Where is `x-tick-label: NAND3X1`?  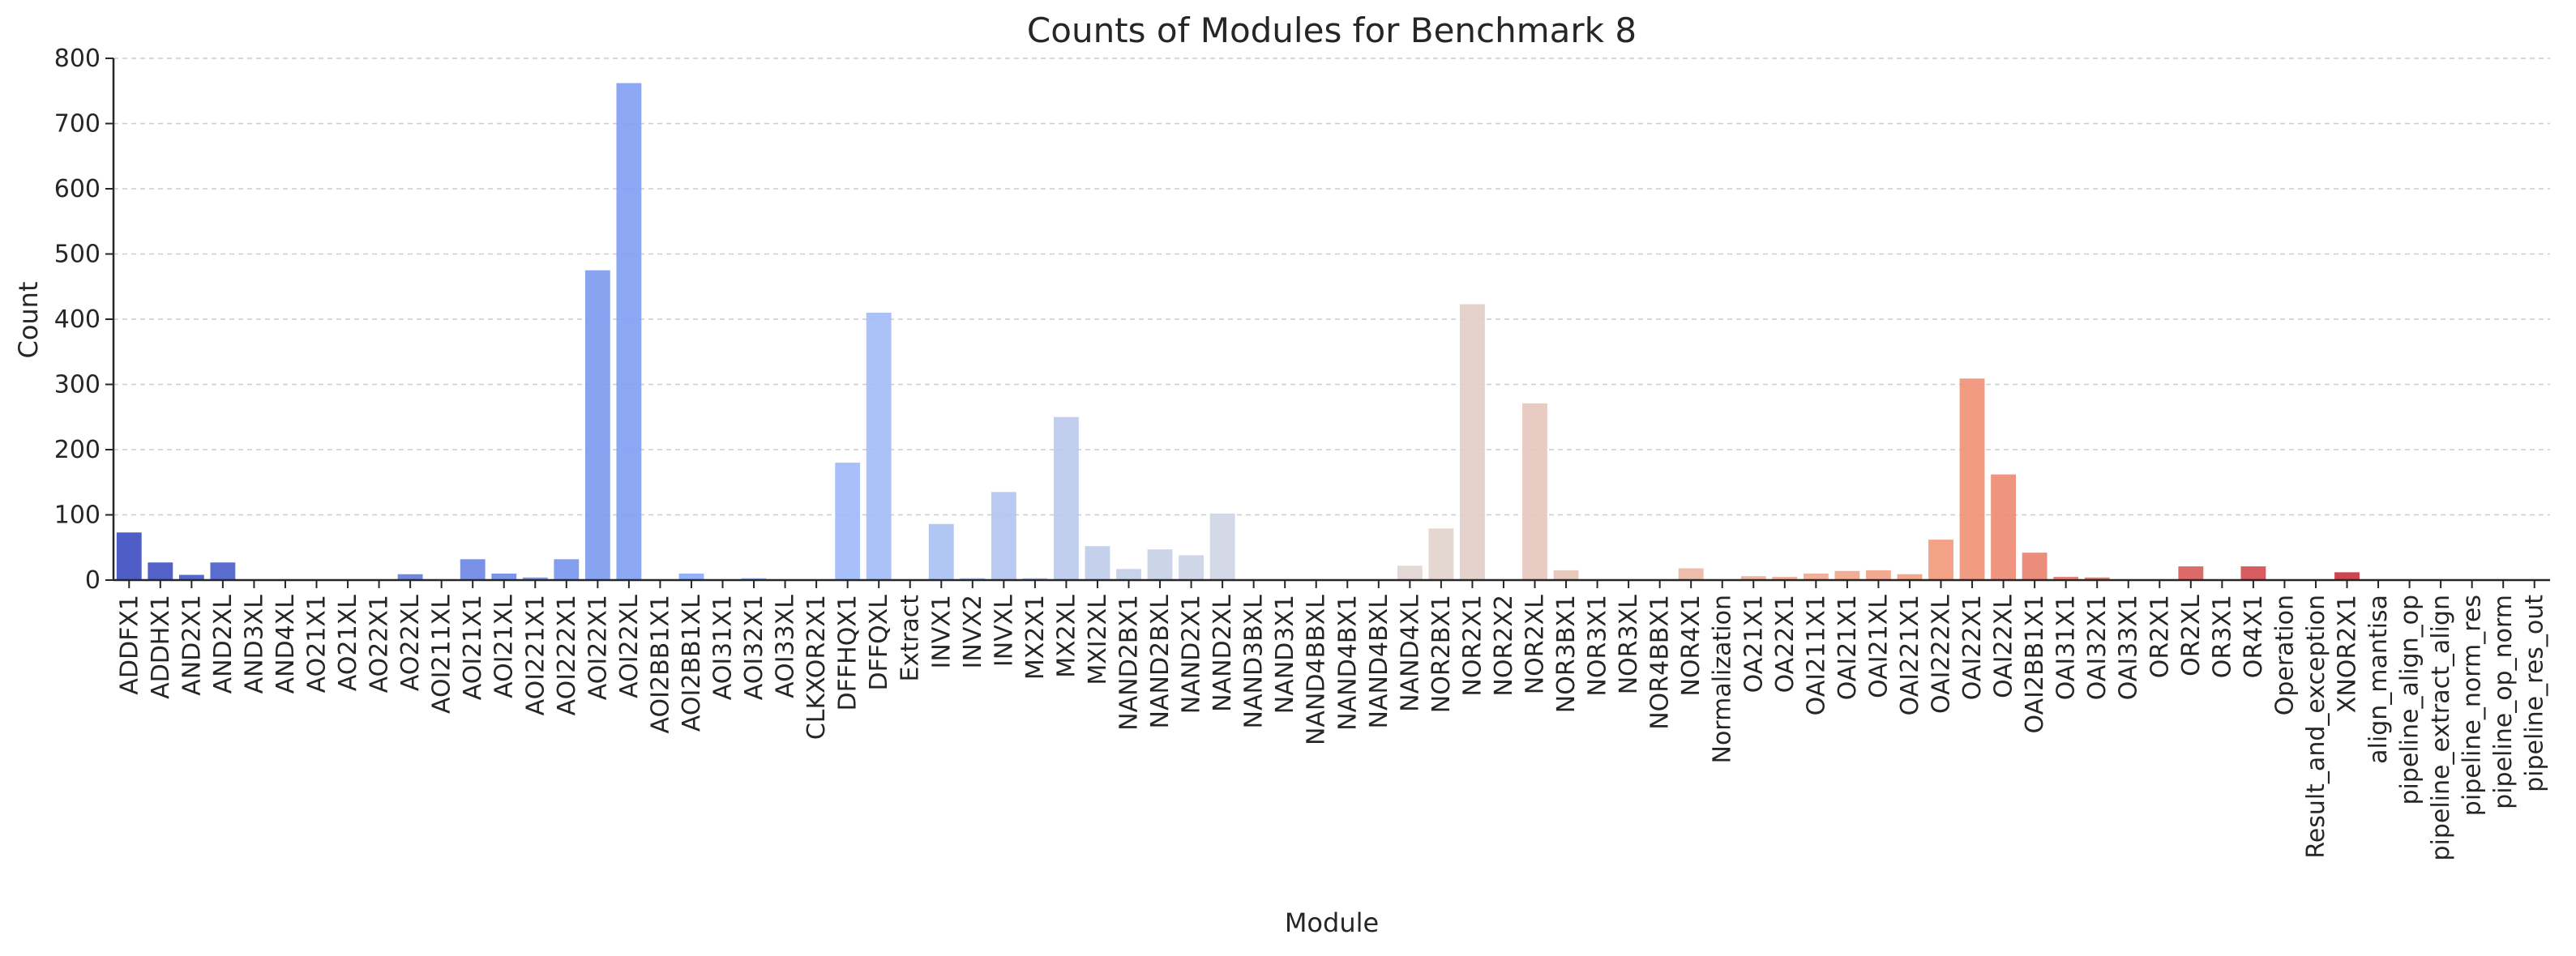 x-tick-label: NAND3X1 is located at coordinates (1285, 654).